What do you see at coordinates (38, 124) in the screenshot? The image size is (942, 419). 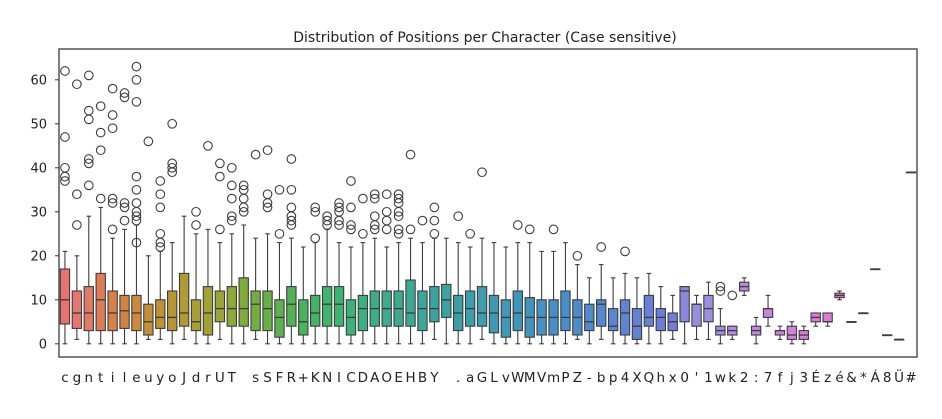 I see `y-tick-label: 50` at bounding box center [38, 124].